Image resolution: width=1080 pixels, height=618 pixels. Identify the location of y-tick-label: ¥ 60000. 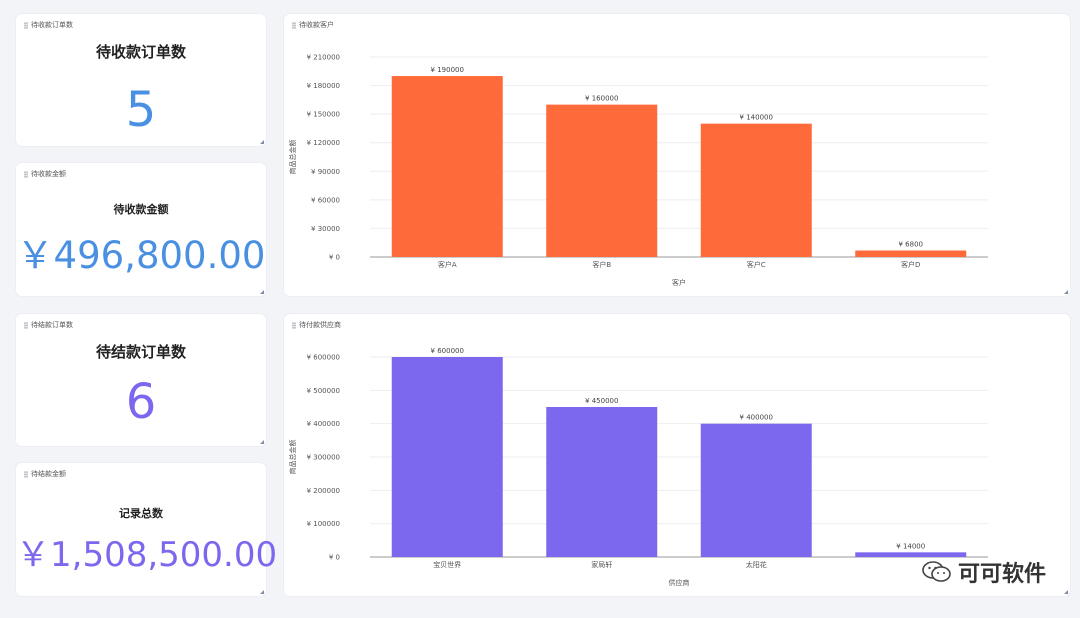
(325, 200).